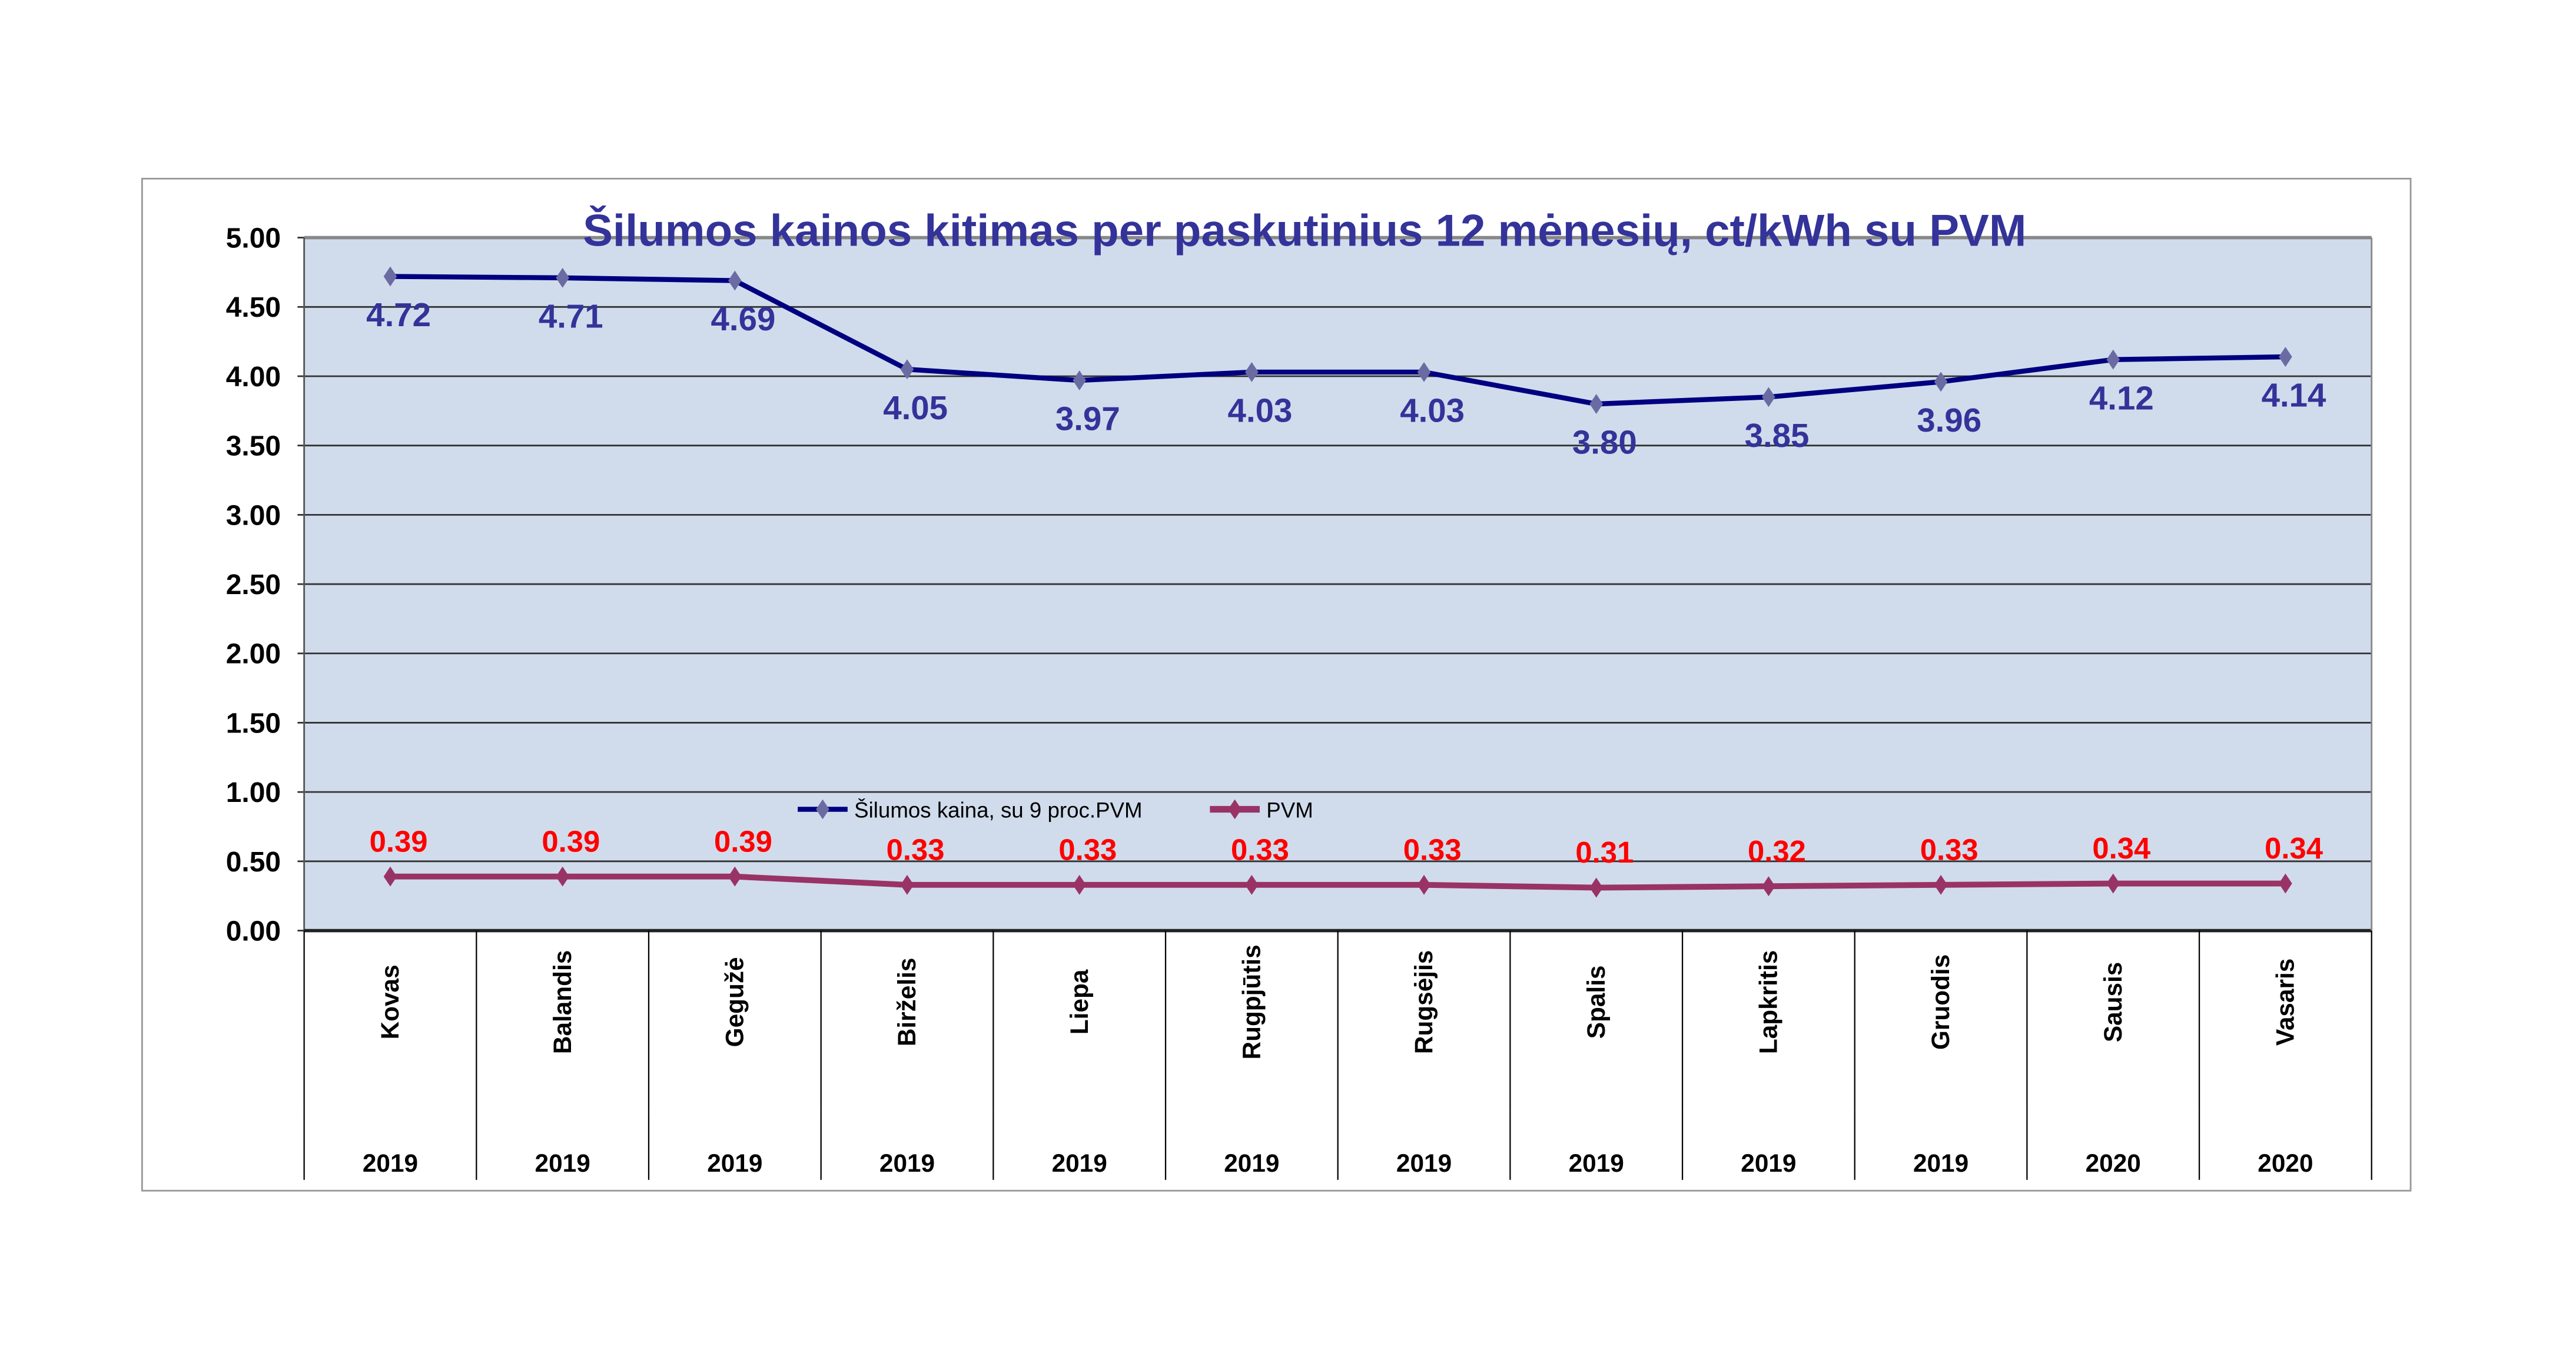 The image size is (2576, 1366). What do you see at coordinates (2294, 395) in the screenshot?
I see `data-label: 4.14` at bounding box center [2294, 395].